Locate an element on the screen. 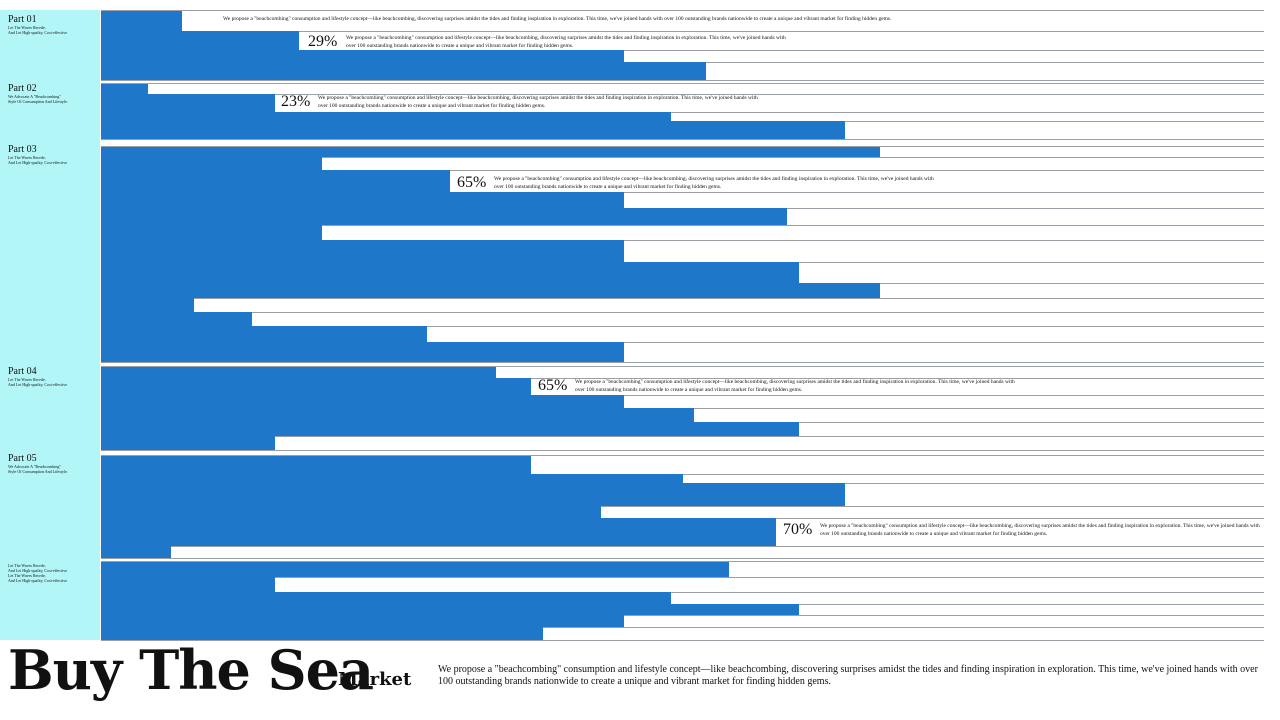  brand-title: Buy The Sea is located at coordinates (191, 670).